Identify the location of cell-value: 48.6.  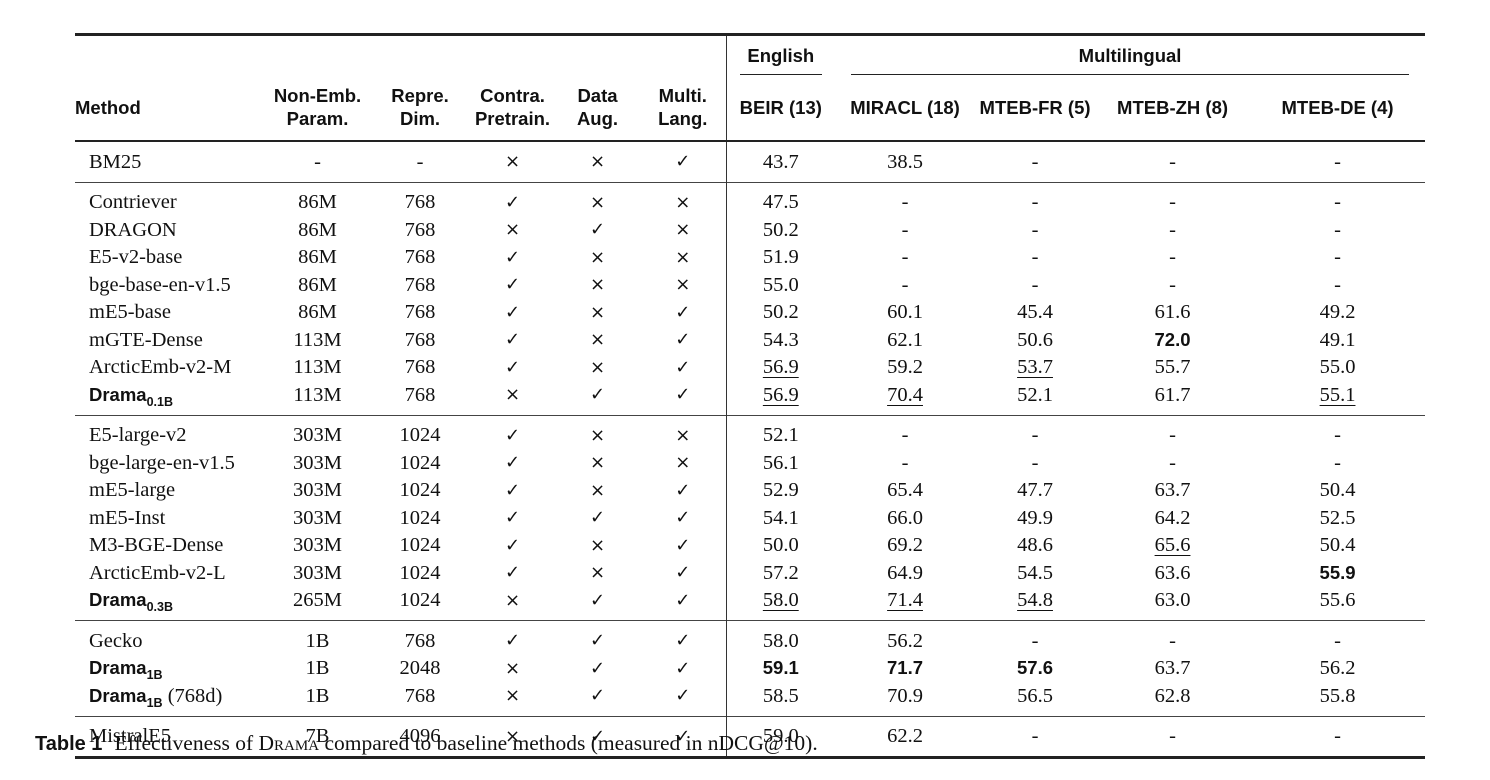
(1035, 545).